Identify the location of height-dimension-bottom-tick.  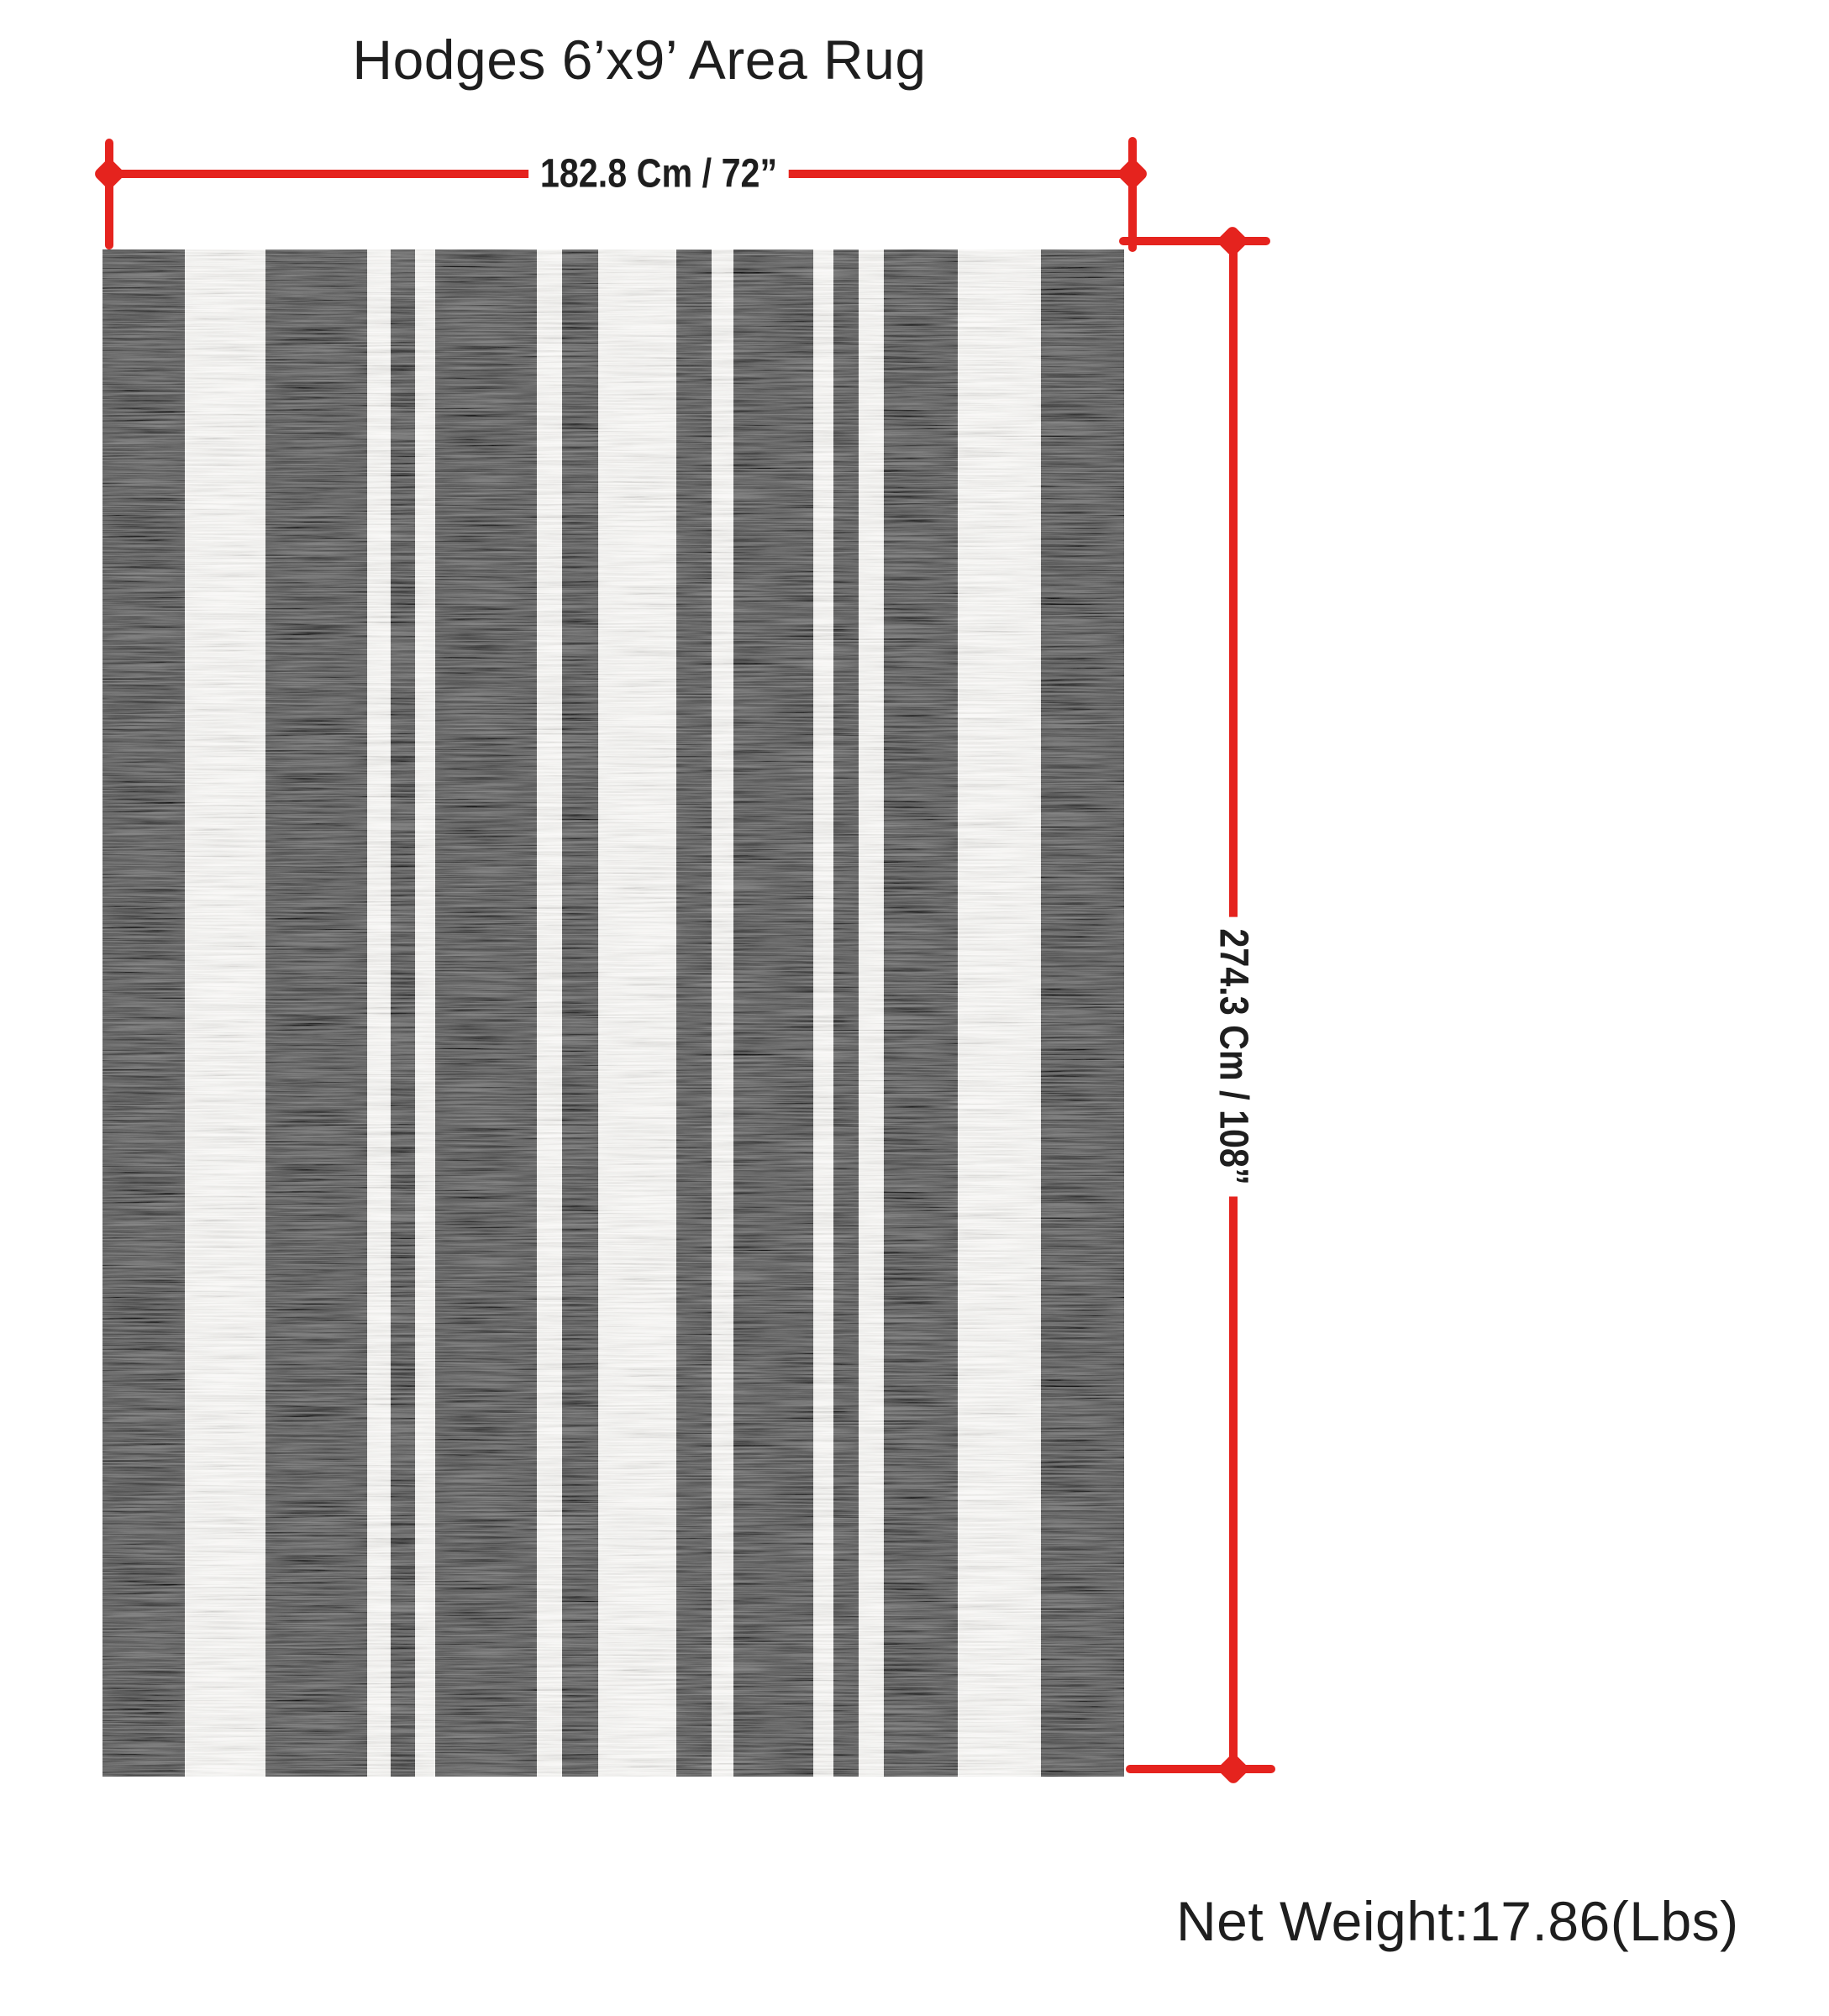
(1200, 1769).